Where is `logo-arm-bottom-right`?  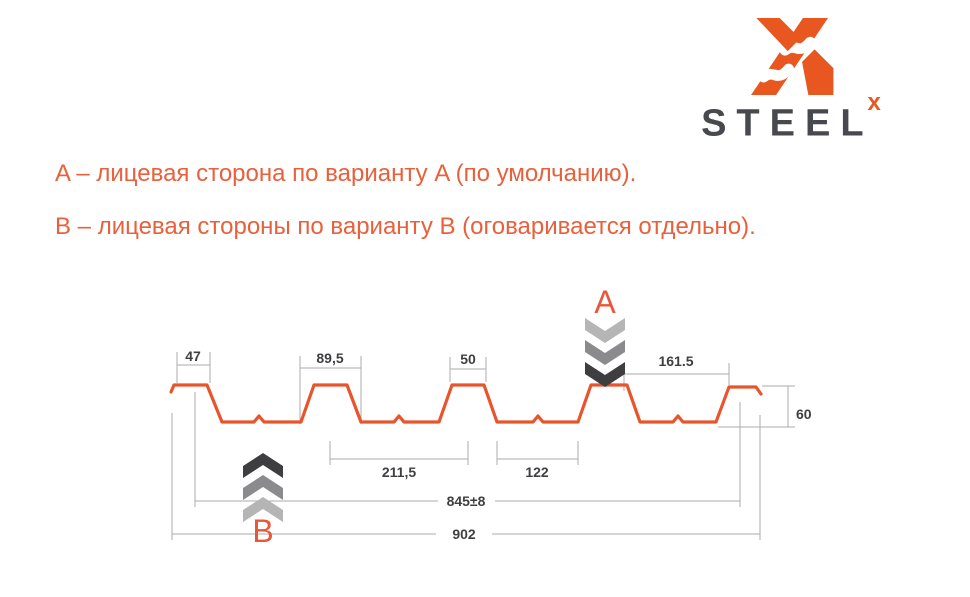
logo-arm-bottom-right is located at coordinates (818, 72).